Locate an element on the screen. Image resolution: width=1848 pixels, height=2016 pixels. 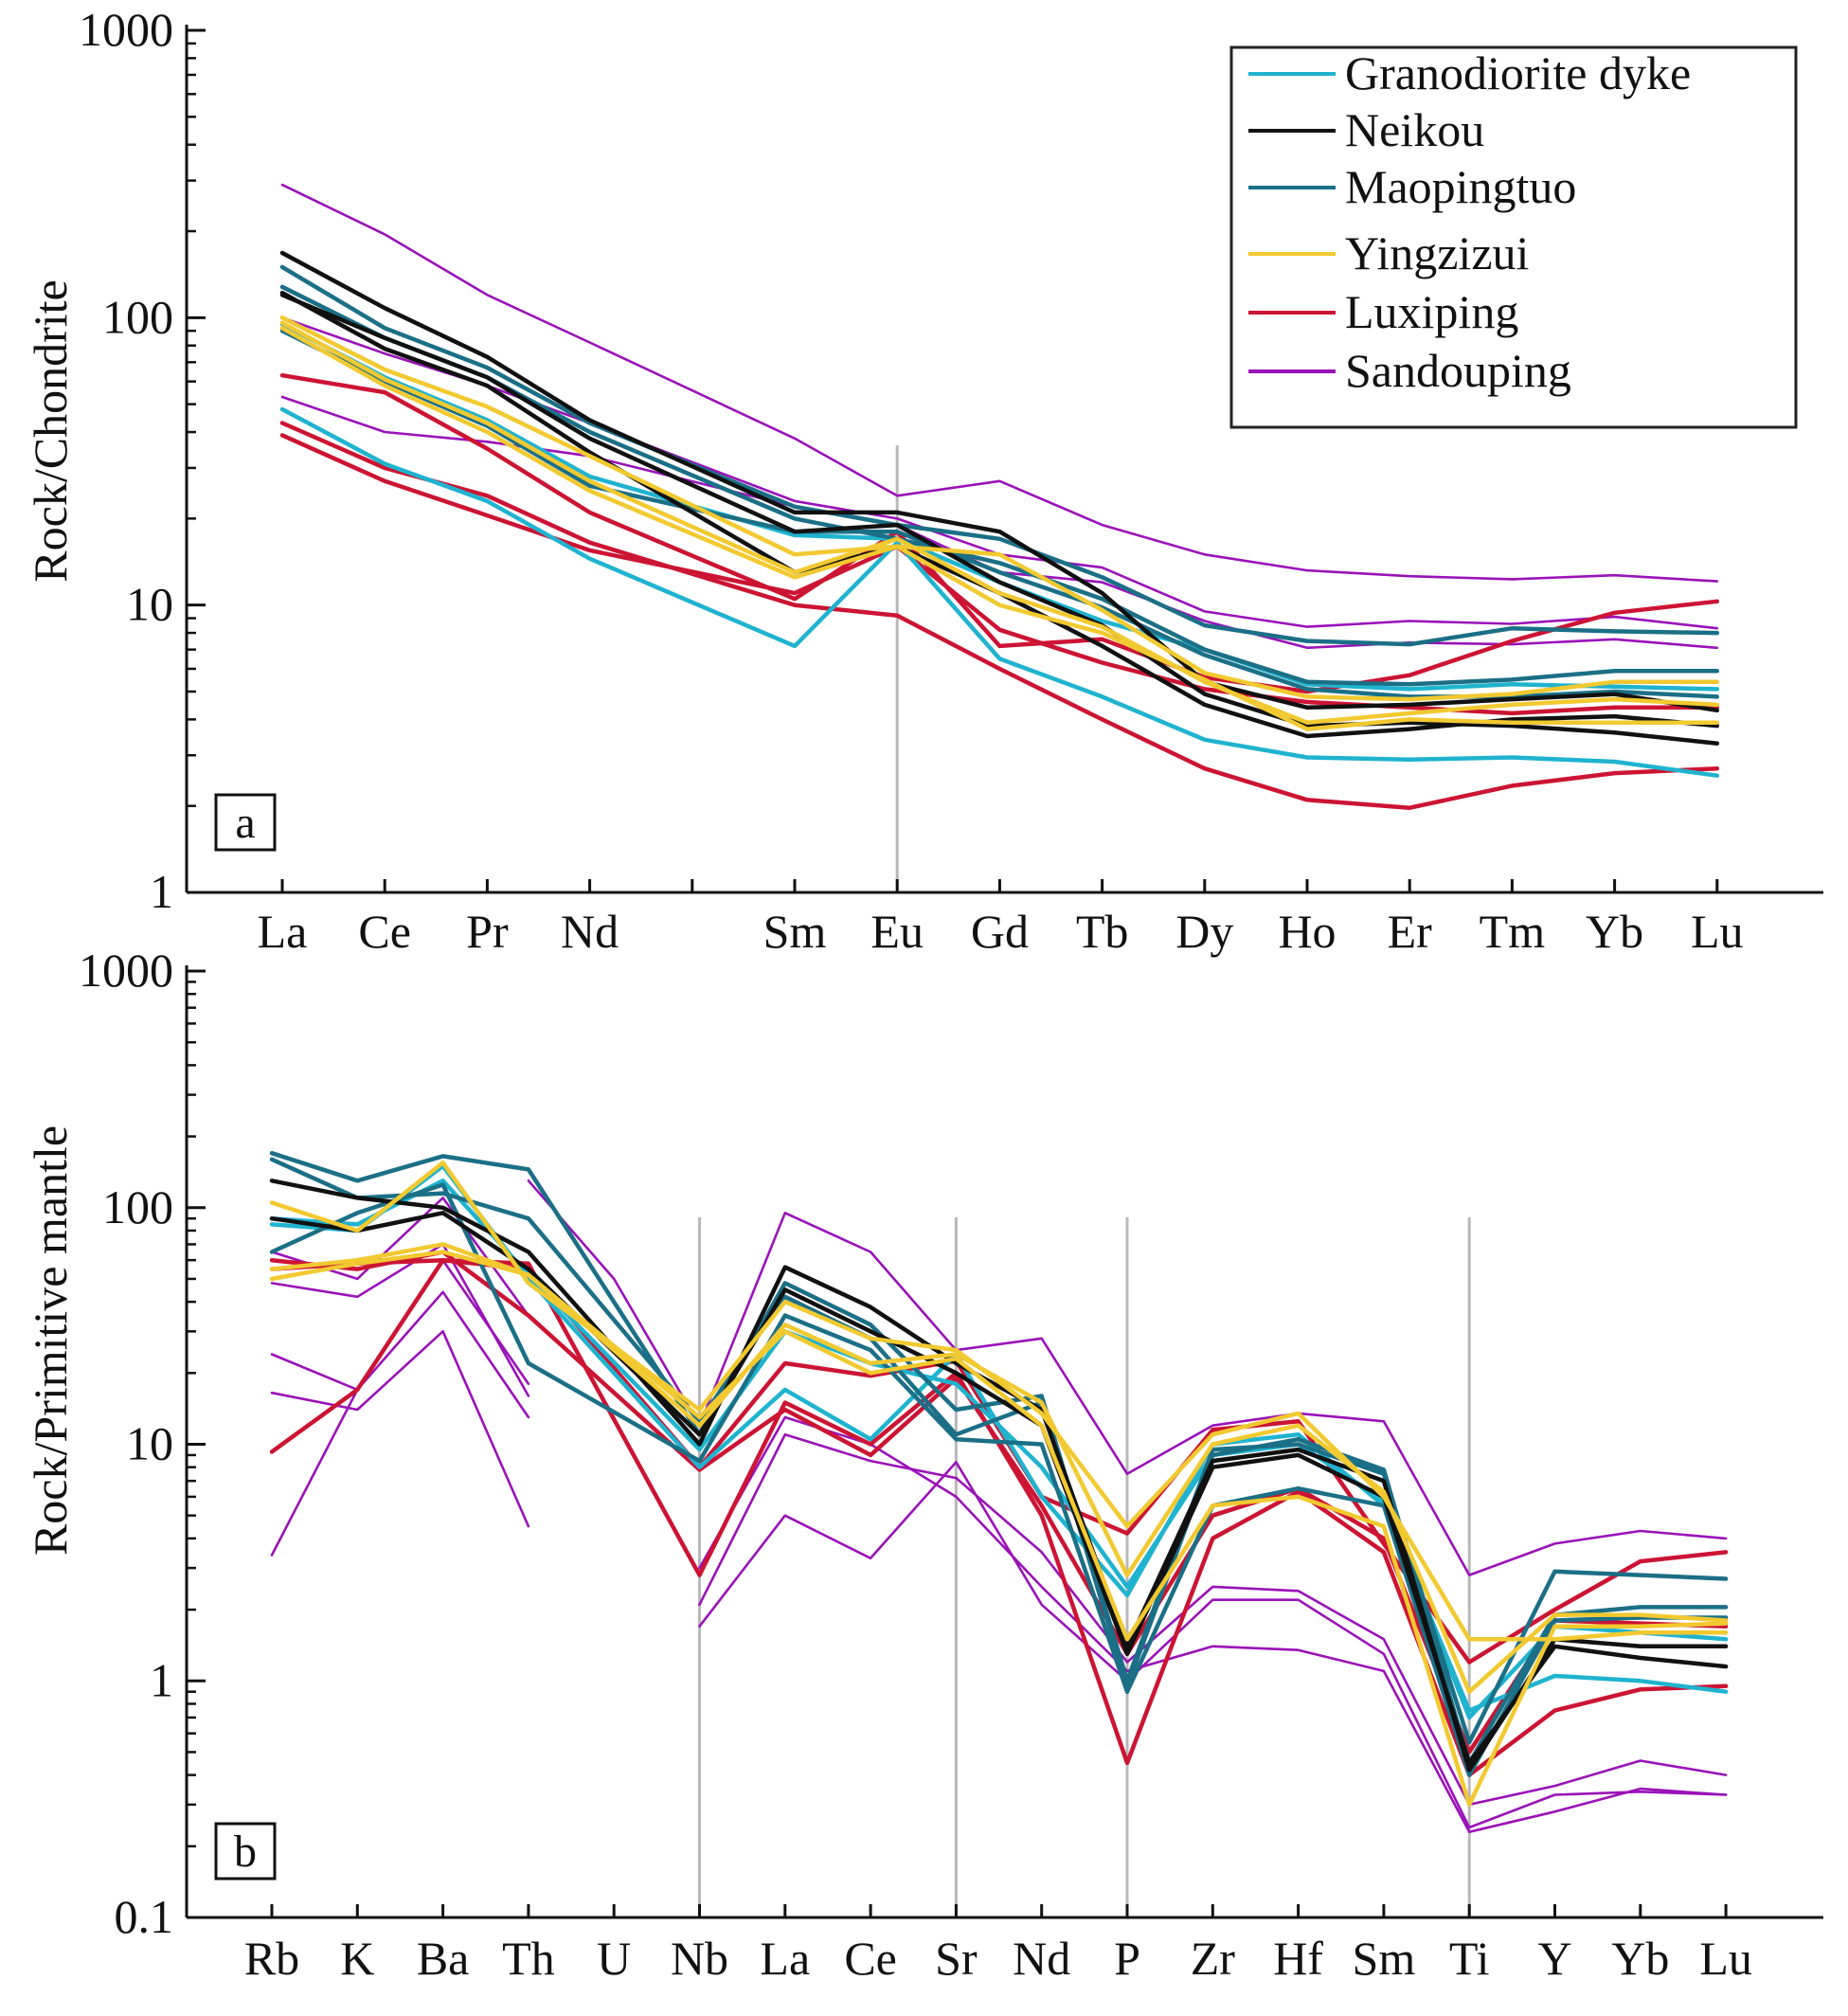
panel-a-x-tick-label-pr: Pr is located at coordinates (487, 931).